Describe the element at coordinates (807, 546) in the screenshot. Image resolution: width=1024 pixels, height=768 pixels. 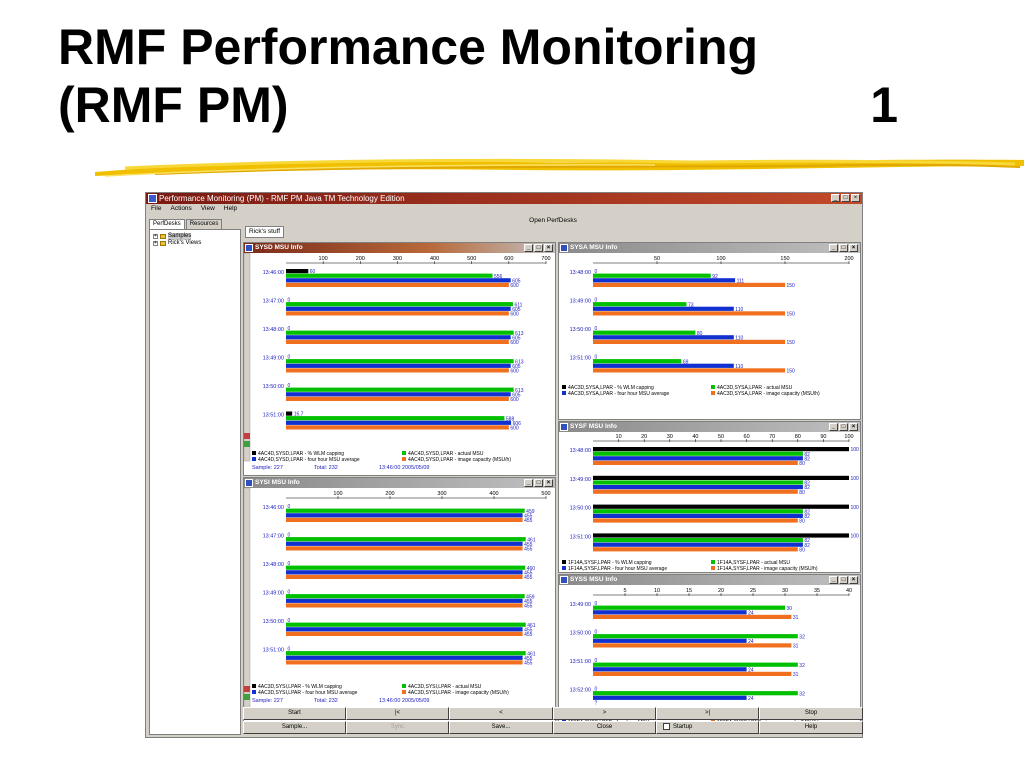
I see `data-label: 82` at that location.